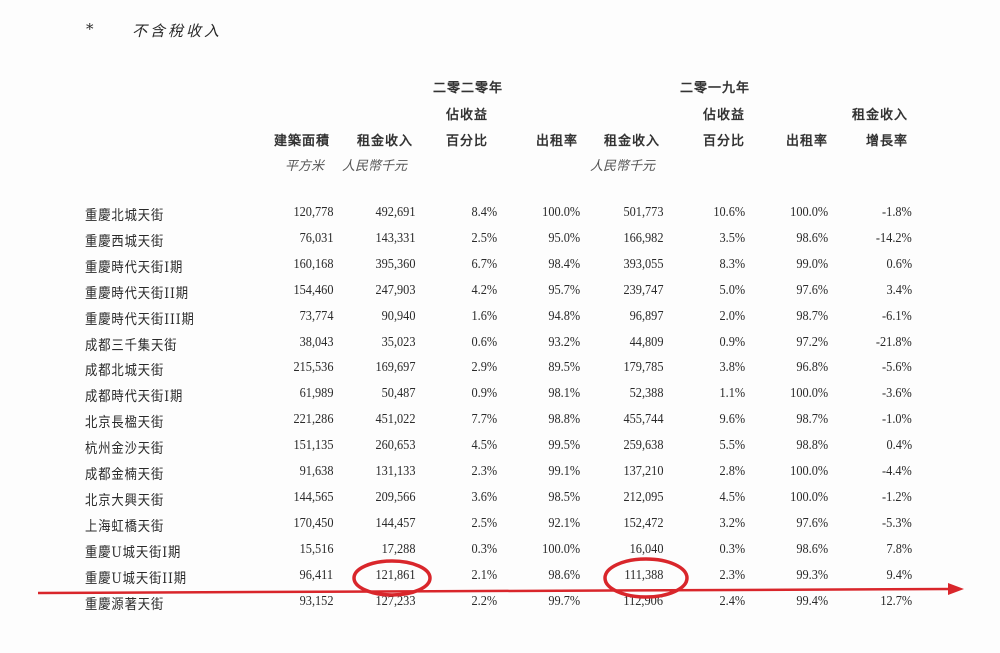  Describe the element at coordinates (732, 342) in the screenshot. I see `cell-pct2019: 0.9%` at that location.